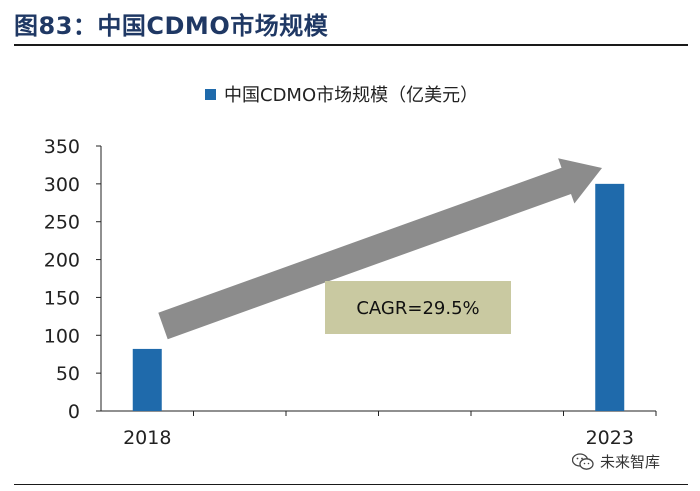 The image size is (700, 491). What do you see at coordinates (583, 461) in the screenshot?
I see `wechat-icon` at bounding box center [583, 461].